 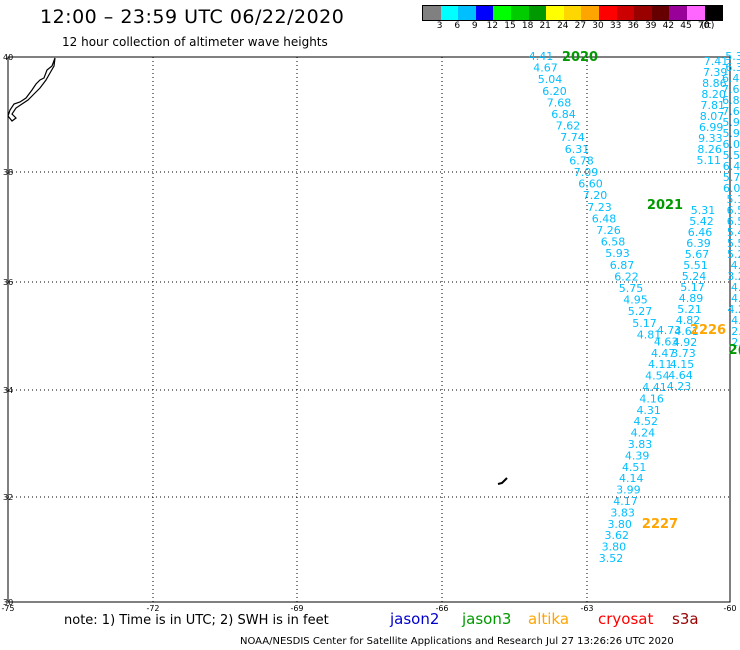 What do you see at coordinates (714, 83) in the screenshot?
I see `swh-value-track-c: 8.86` at bounding box center [714, 83].